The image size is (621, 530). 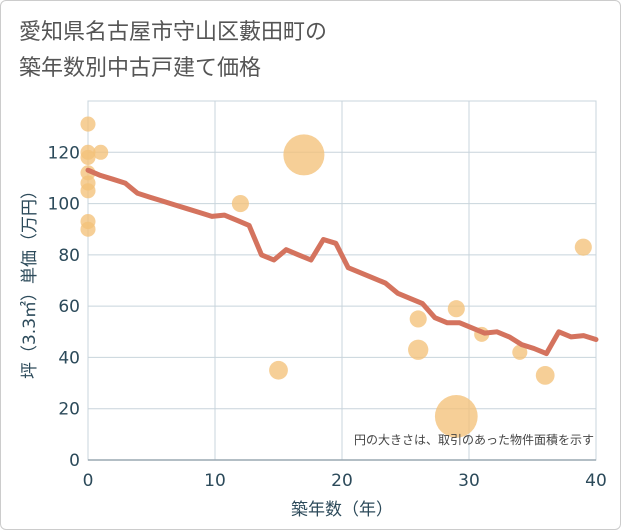 What do you see at coordinates (69, 256) in the screenshot?
I see `y-tick-label: 80` at bounding box center [69, 256].